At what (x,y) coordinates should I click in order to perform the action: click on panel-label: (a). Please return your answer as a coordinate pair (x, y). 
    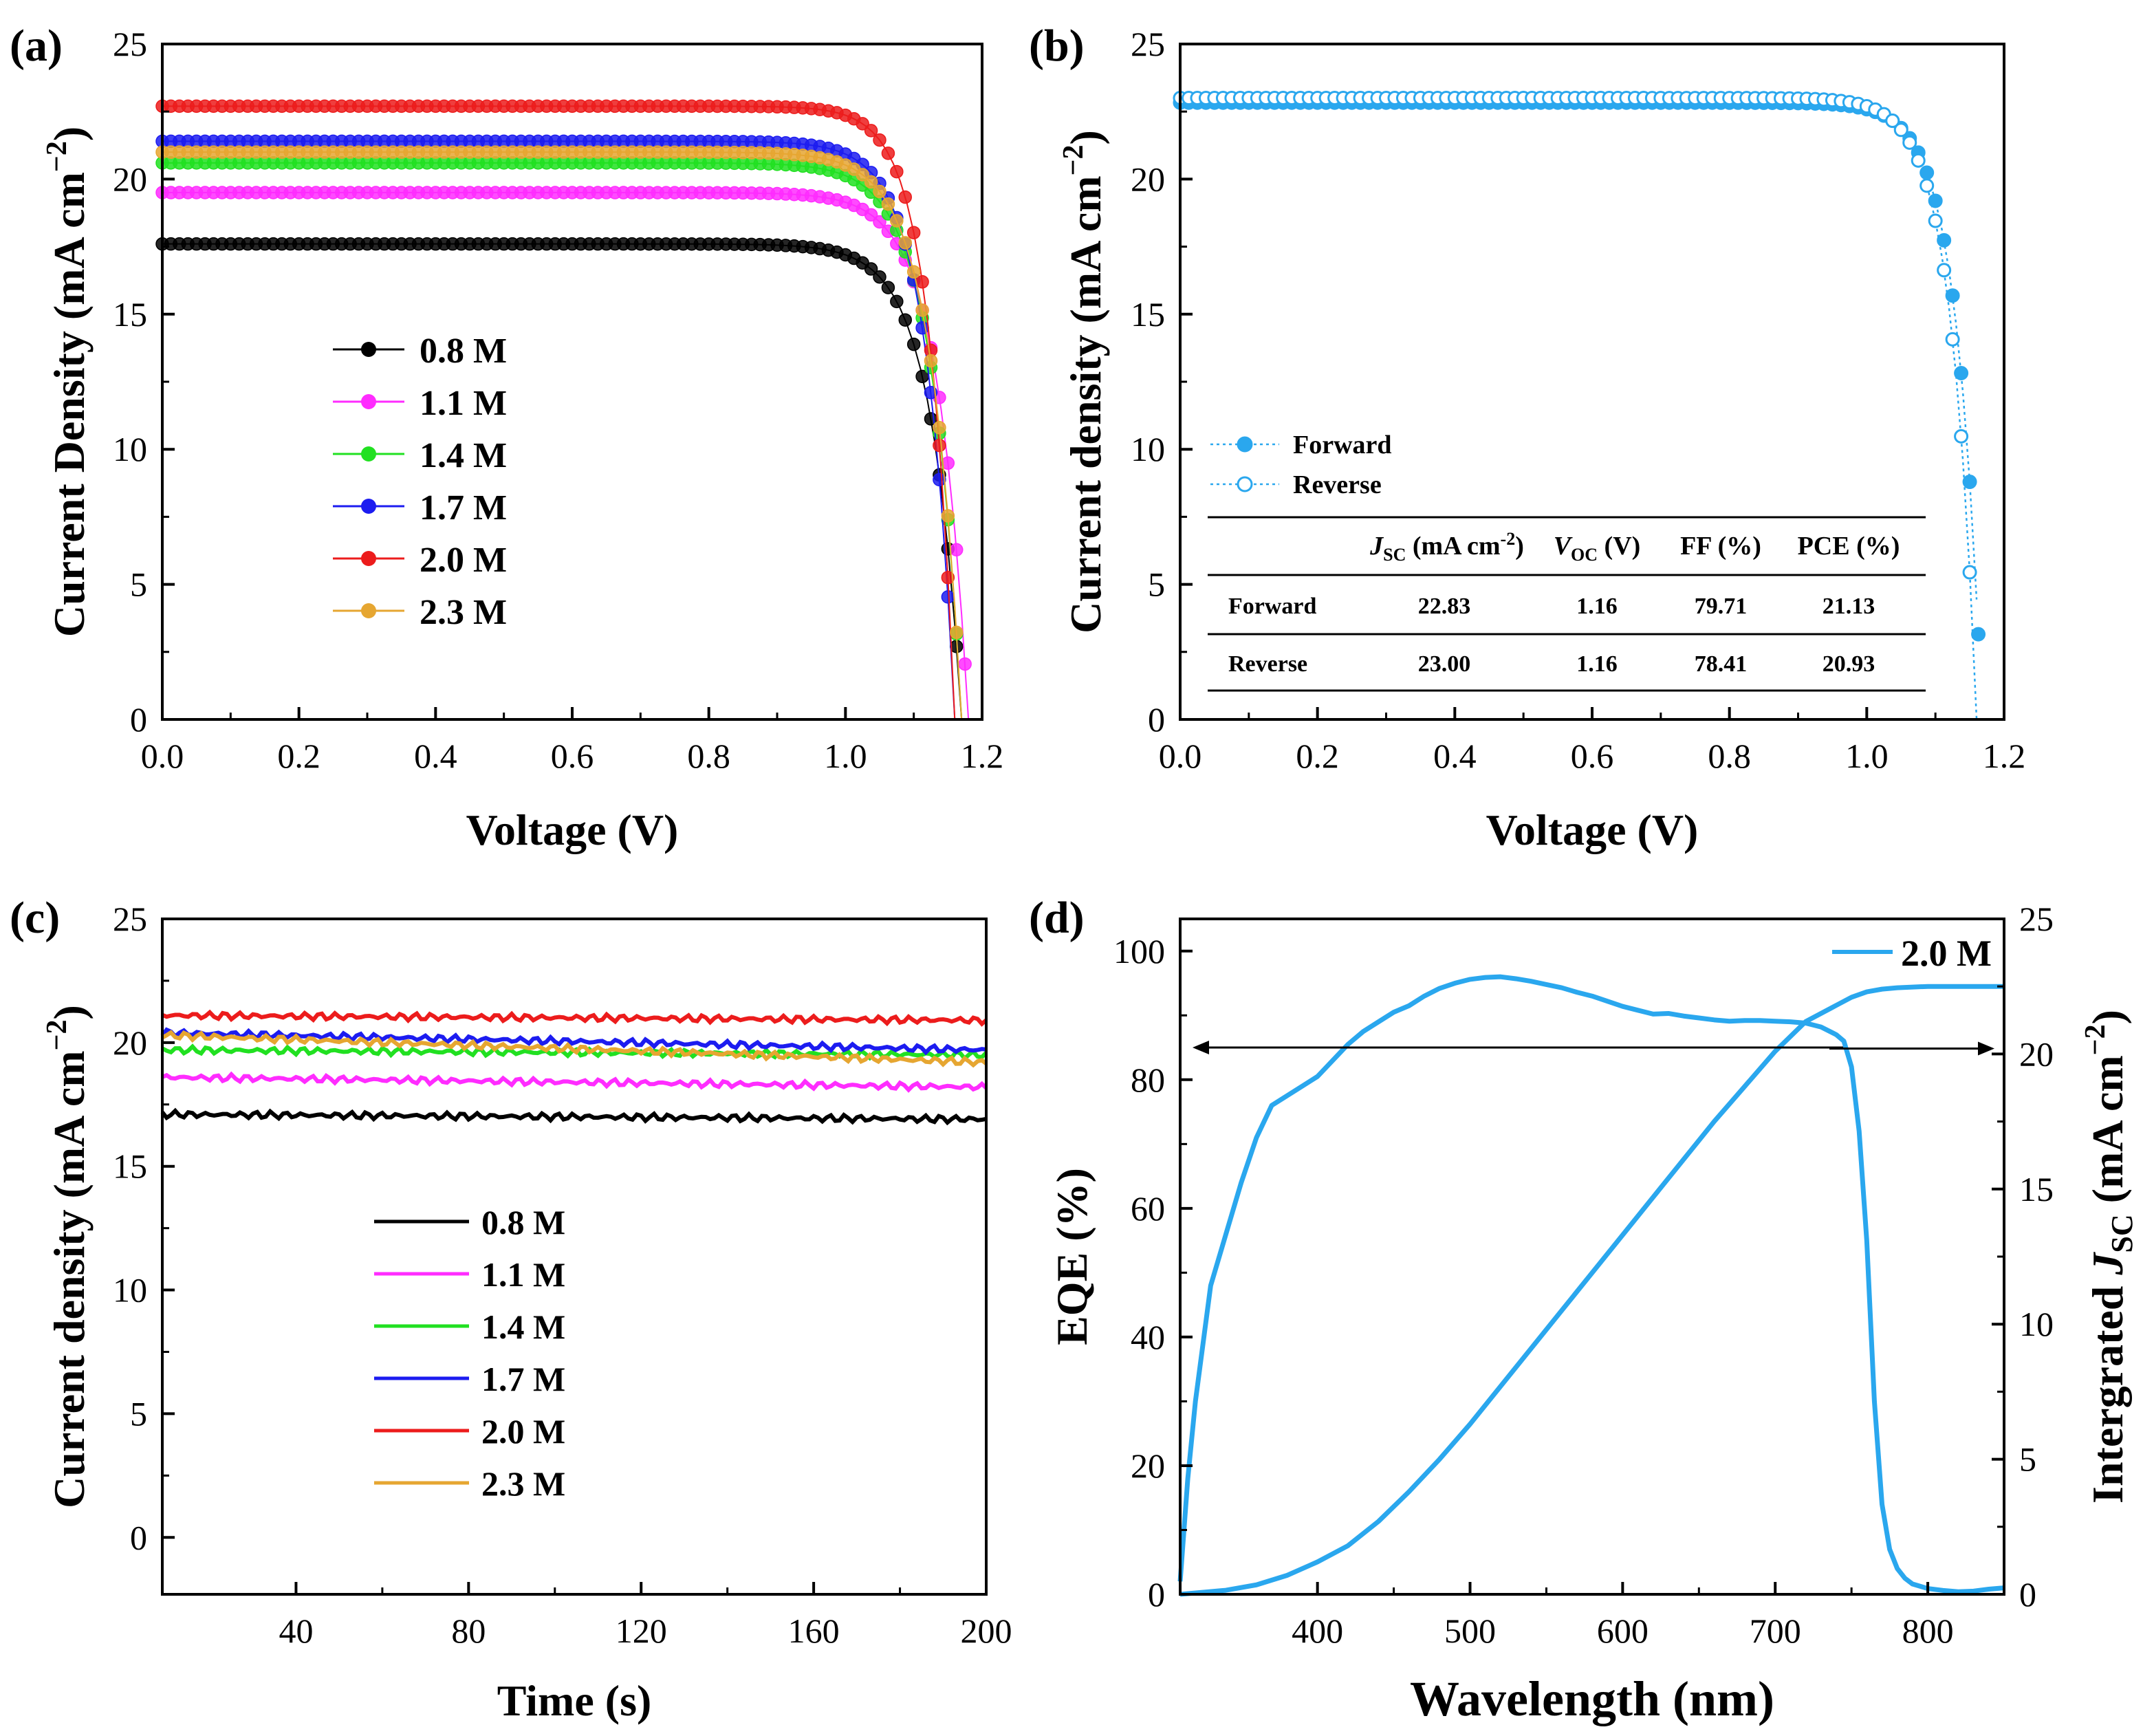
    Looking at the image, I should click on (36, 46).